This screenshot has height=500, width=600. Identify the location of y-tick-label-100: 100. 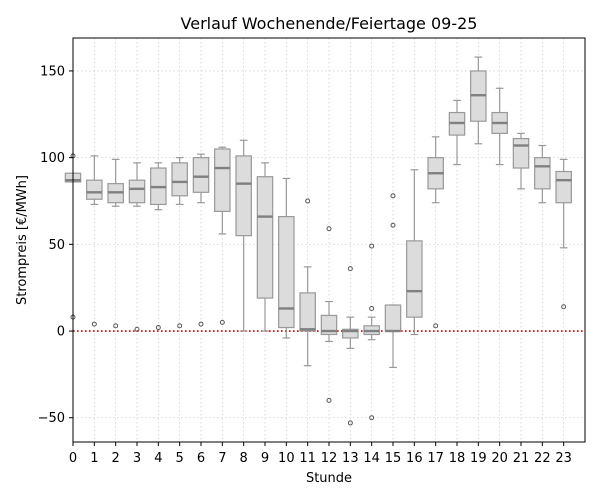
(52, 158).